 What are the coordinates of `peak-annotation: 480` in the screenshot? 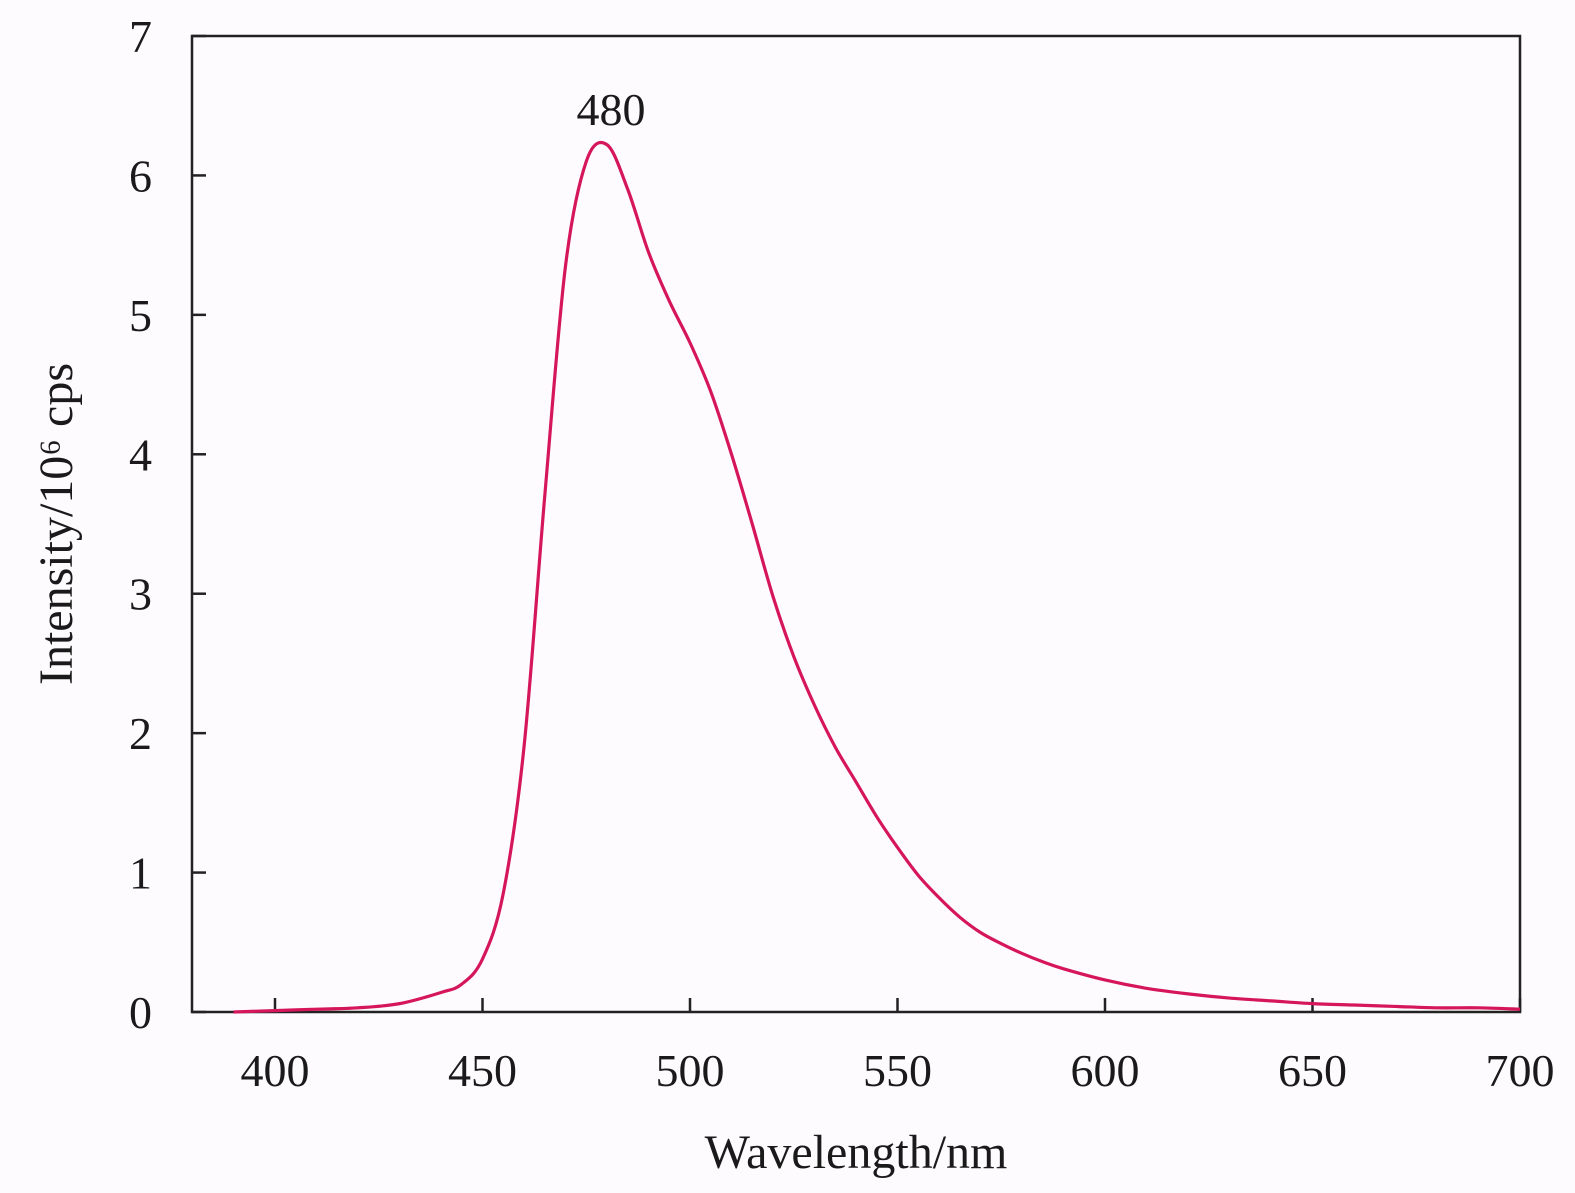 It's located at (611, 109).